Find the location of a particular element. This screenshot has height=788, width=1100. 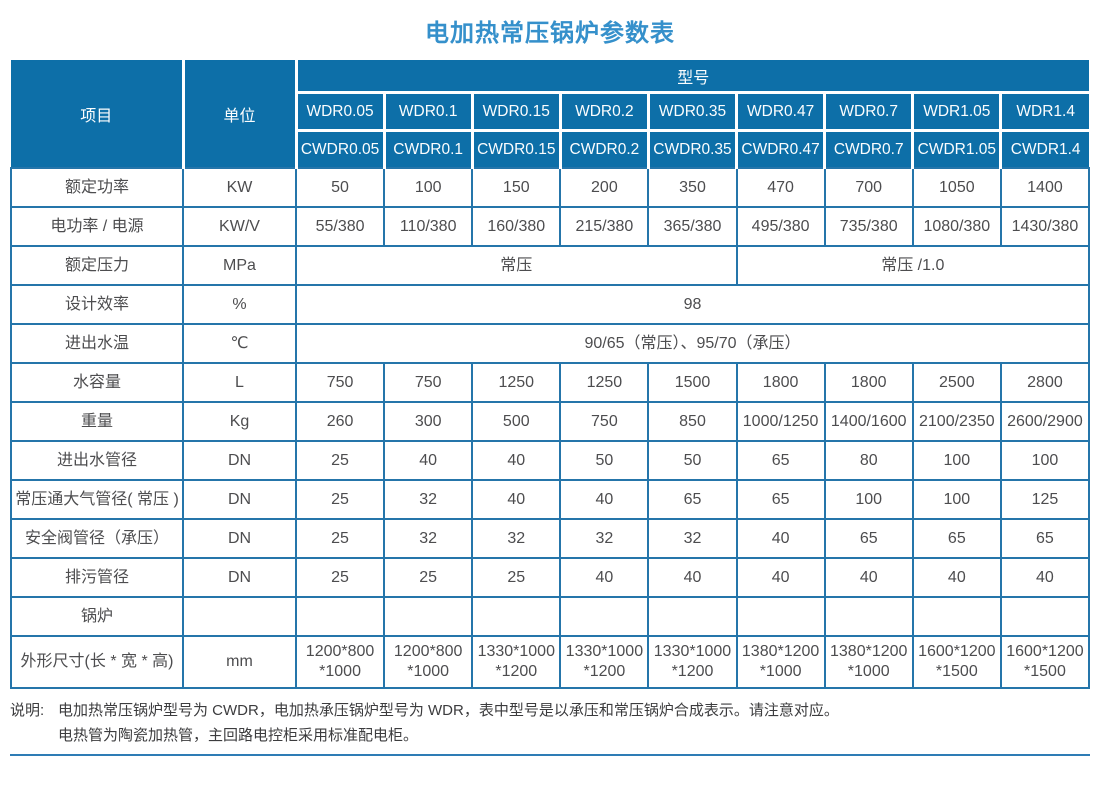

row-label: 安全阀管径（承压） is located at coordinates (97, 538).